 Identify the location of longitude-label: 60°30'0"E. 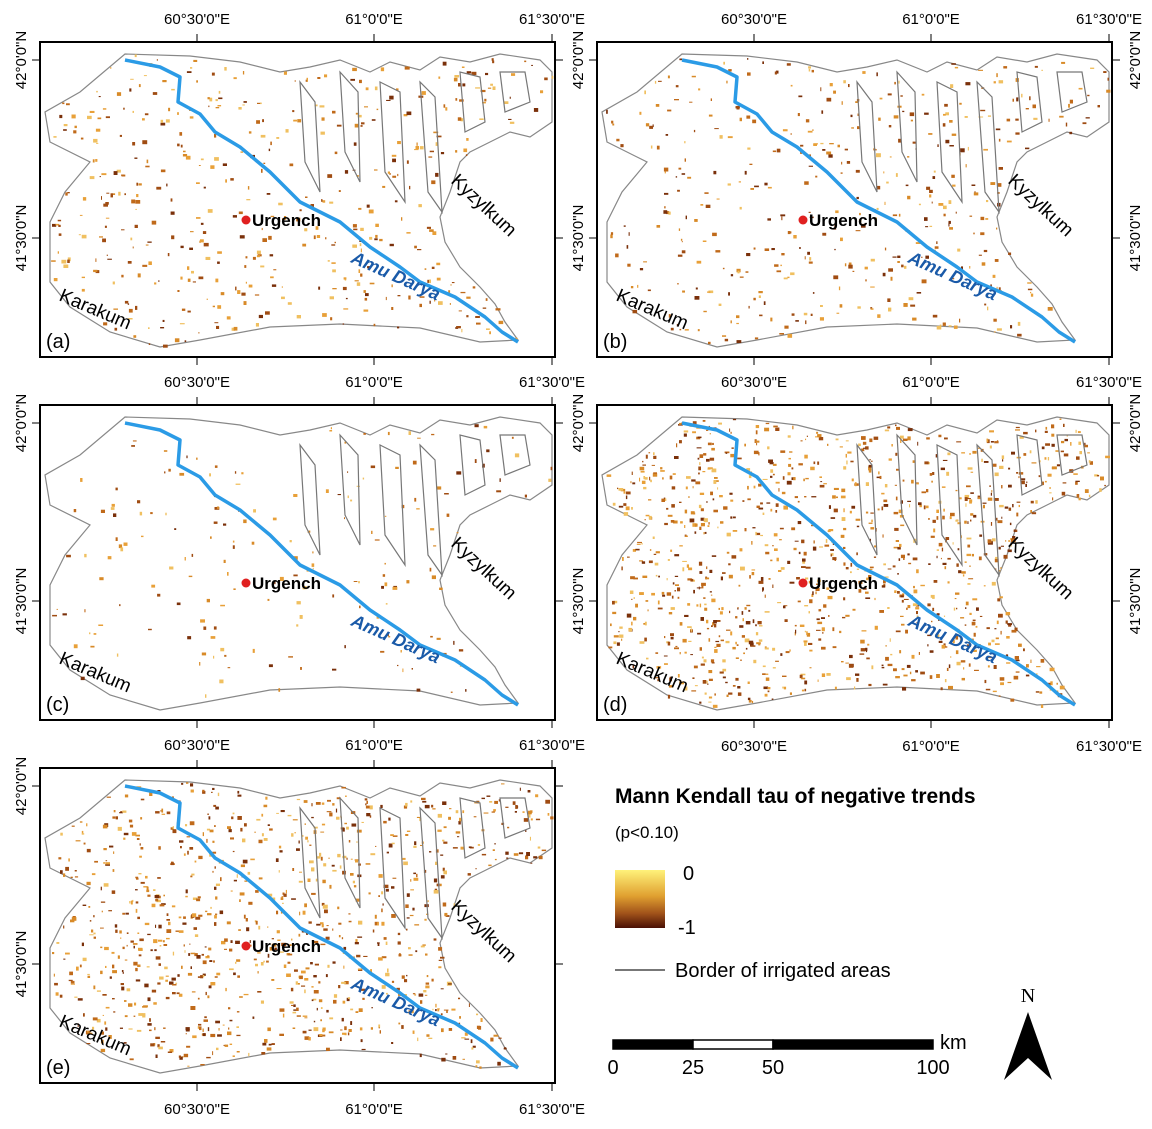
(197, 745).